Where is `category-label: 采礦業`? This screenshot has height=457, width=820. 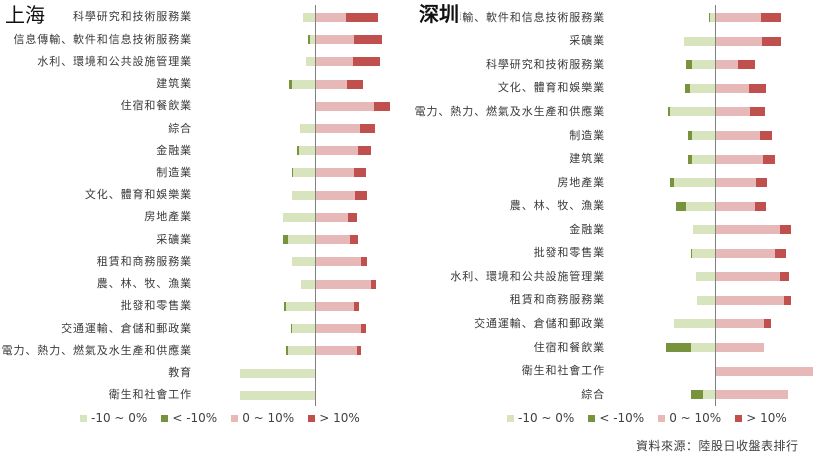
category-label: 采礦業 is located at coordinates (174, 239).